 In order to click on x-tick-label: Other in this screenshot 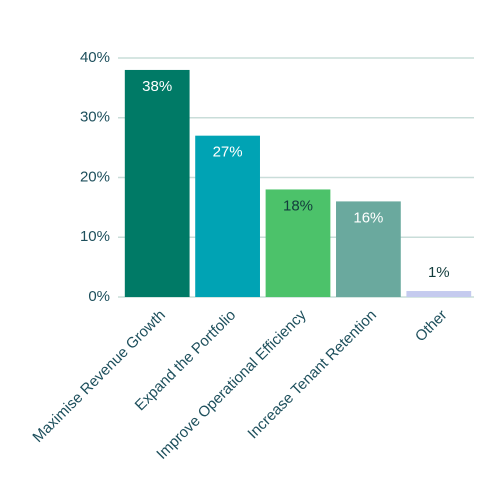, I will do `click(431, 326)`.